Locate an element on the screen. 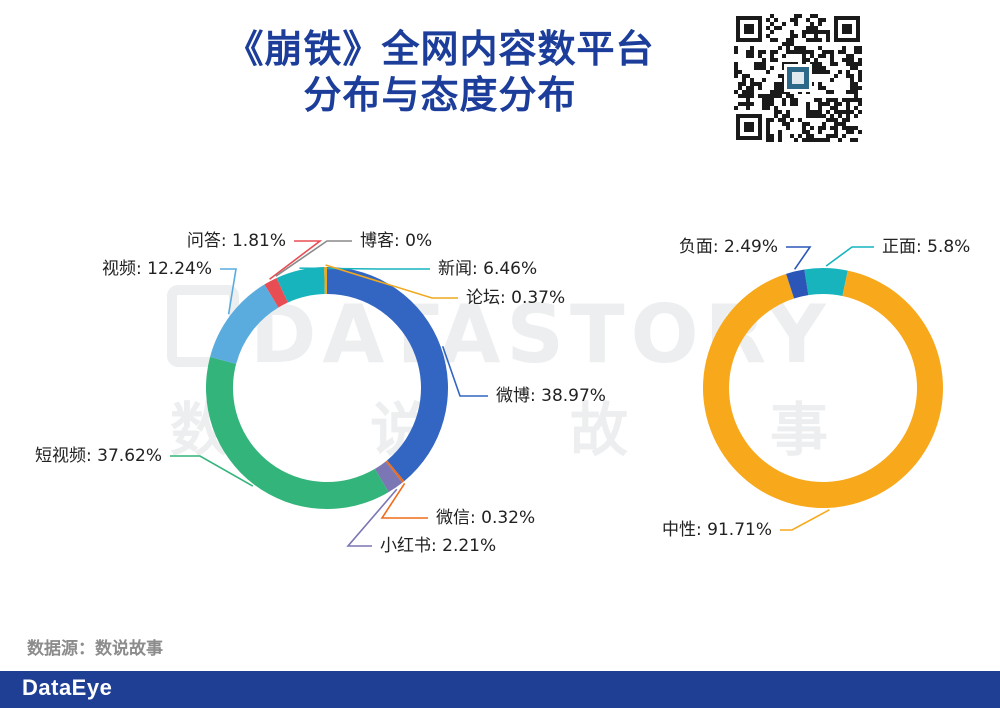 This screenshot has height=708, width=1000. slice-问答 is located at coordinates (276, 292).